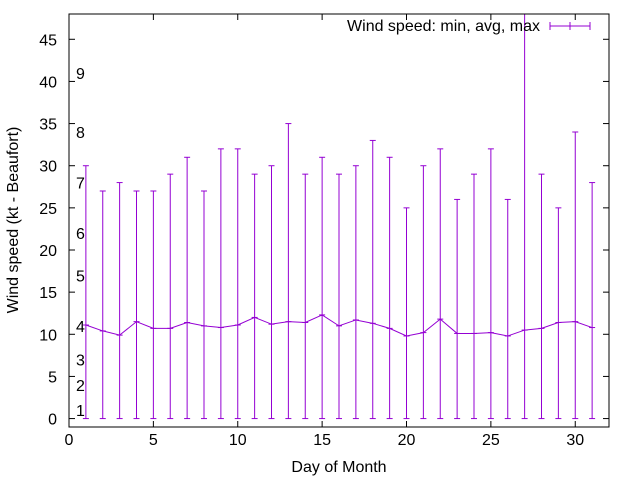  What do you see at coordinates (69, 440) in the screenshot?
I see `x-tick-label: 0` at bounding box center [69, 440].